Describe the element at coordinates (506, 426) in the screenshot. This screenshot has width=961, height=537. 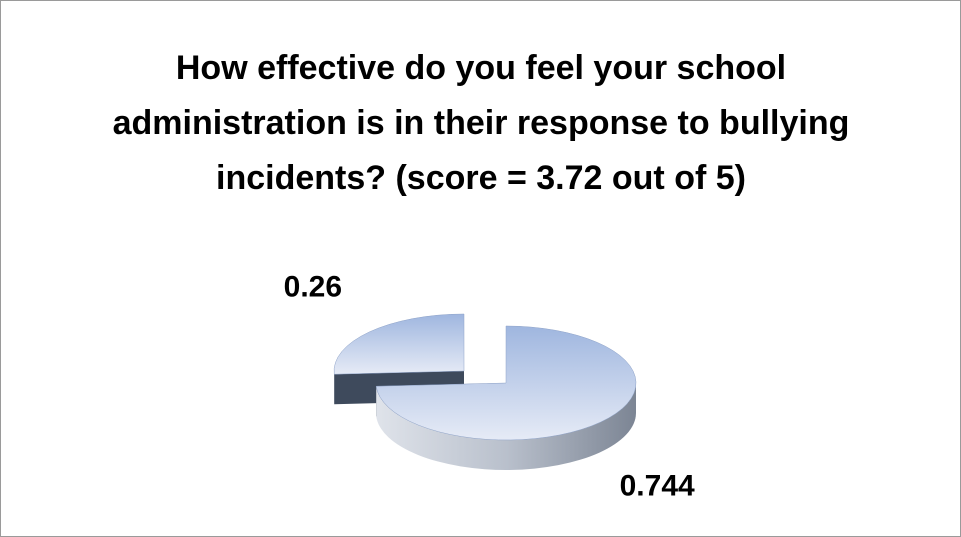
I see `slice-side` at that location.